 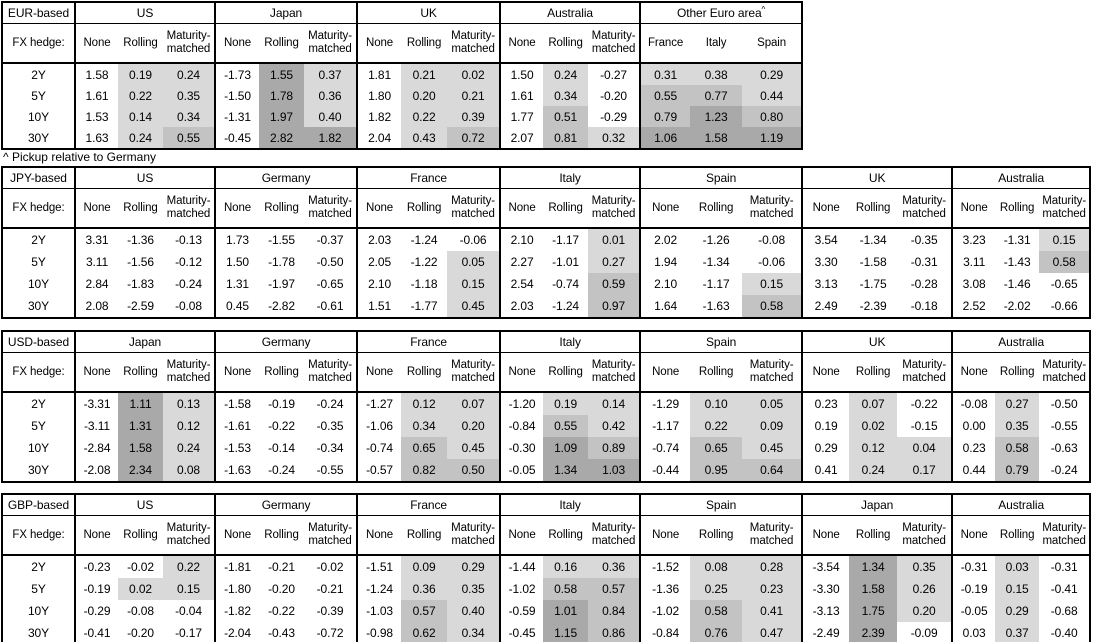 I want to click on value-cell: 0.36, so click(x=424, y=589).